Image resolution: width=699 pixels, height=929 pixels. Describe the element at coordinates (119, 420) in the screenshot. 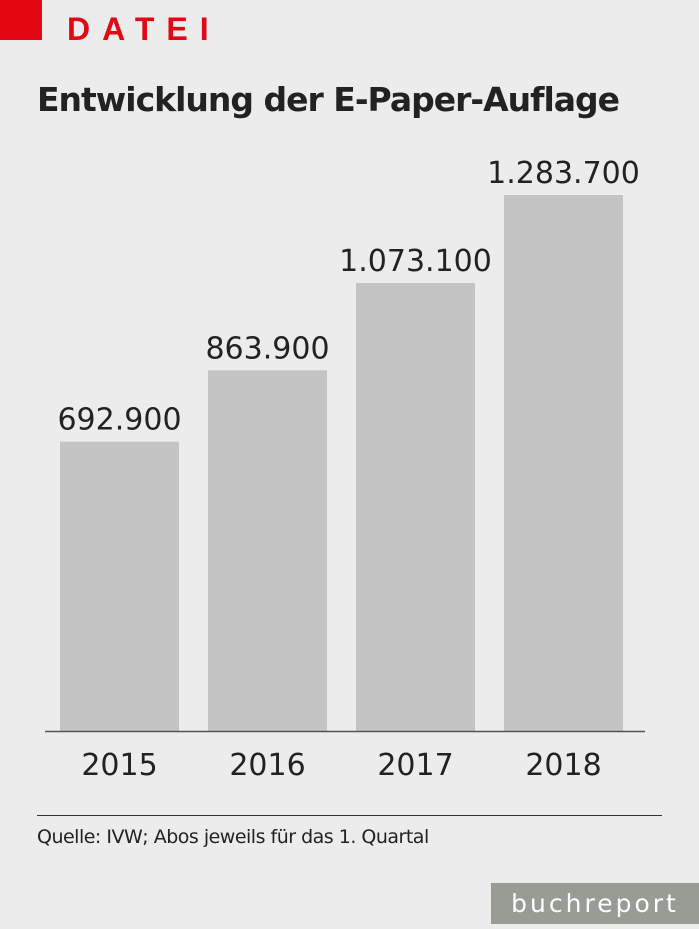

I see `data-label: 692.900` at that location.